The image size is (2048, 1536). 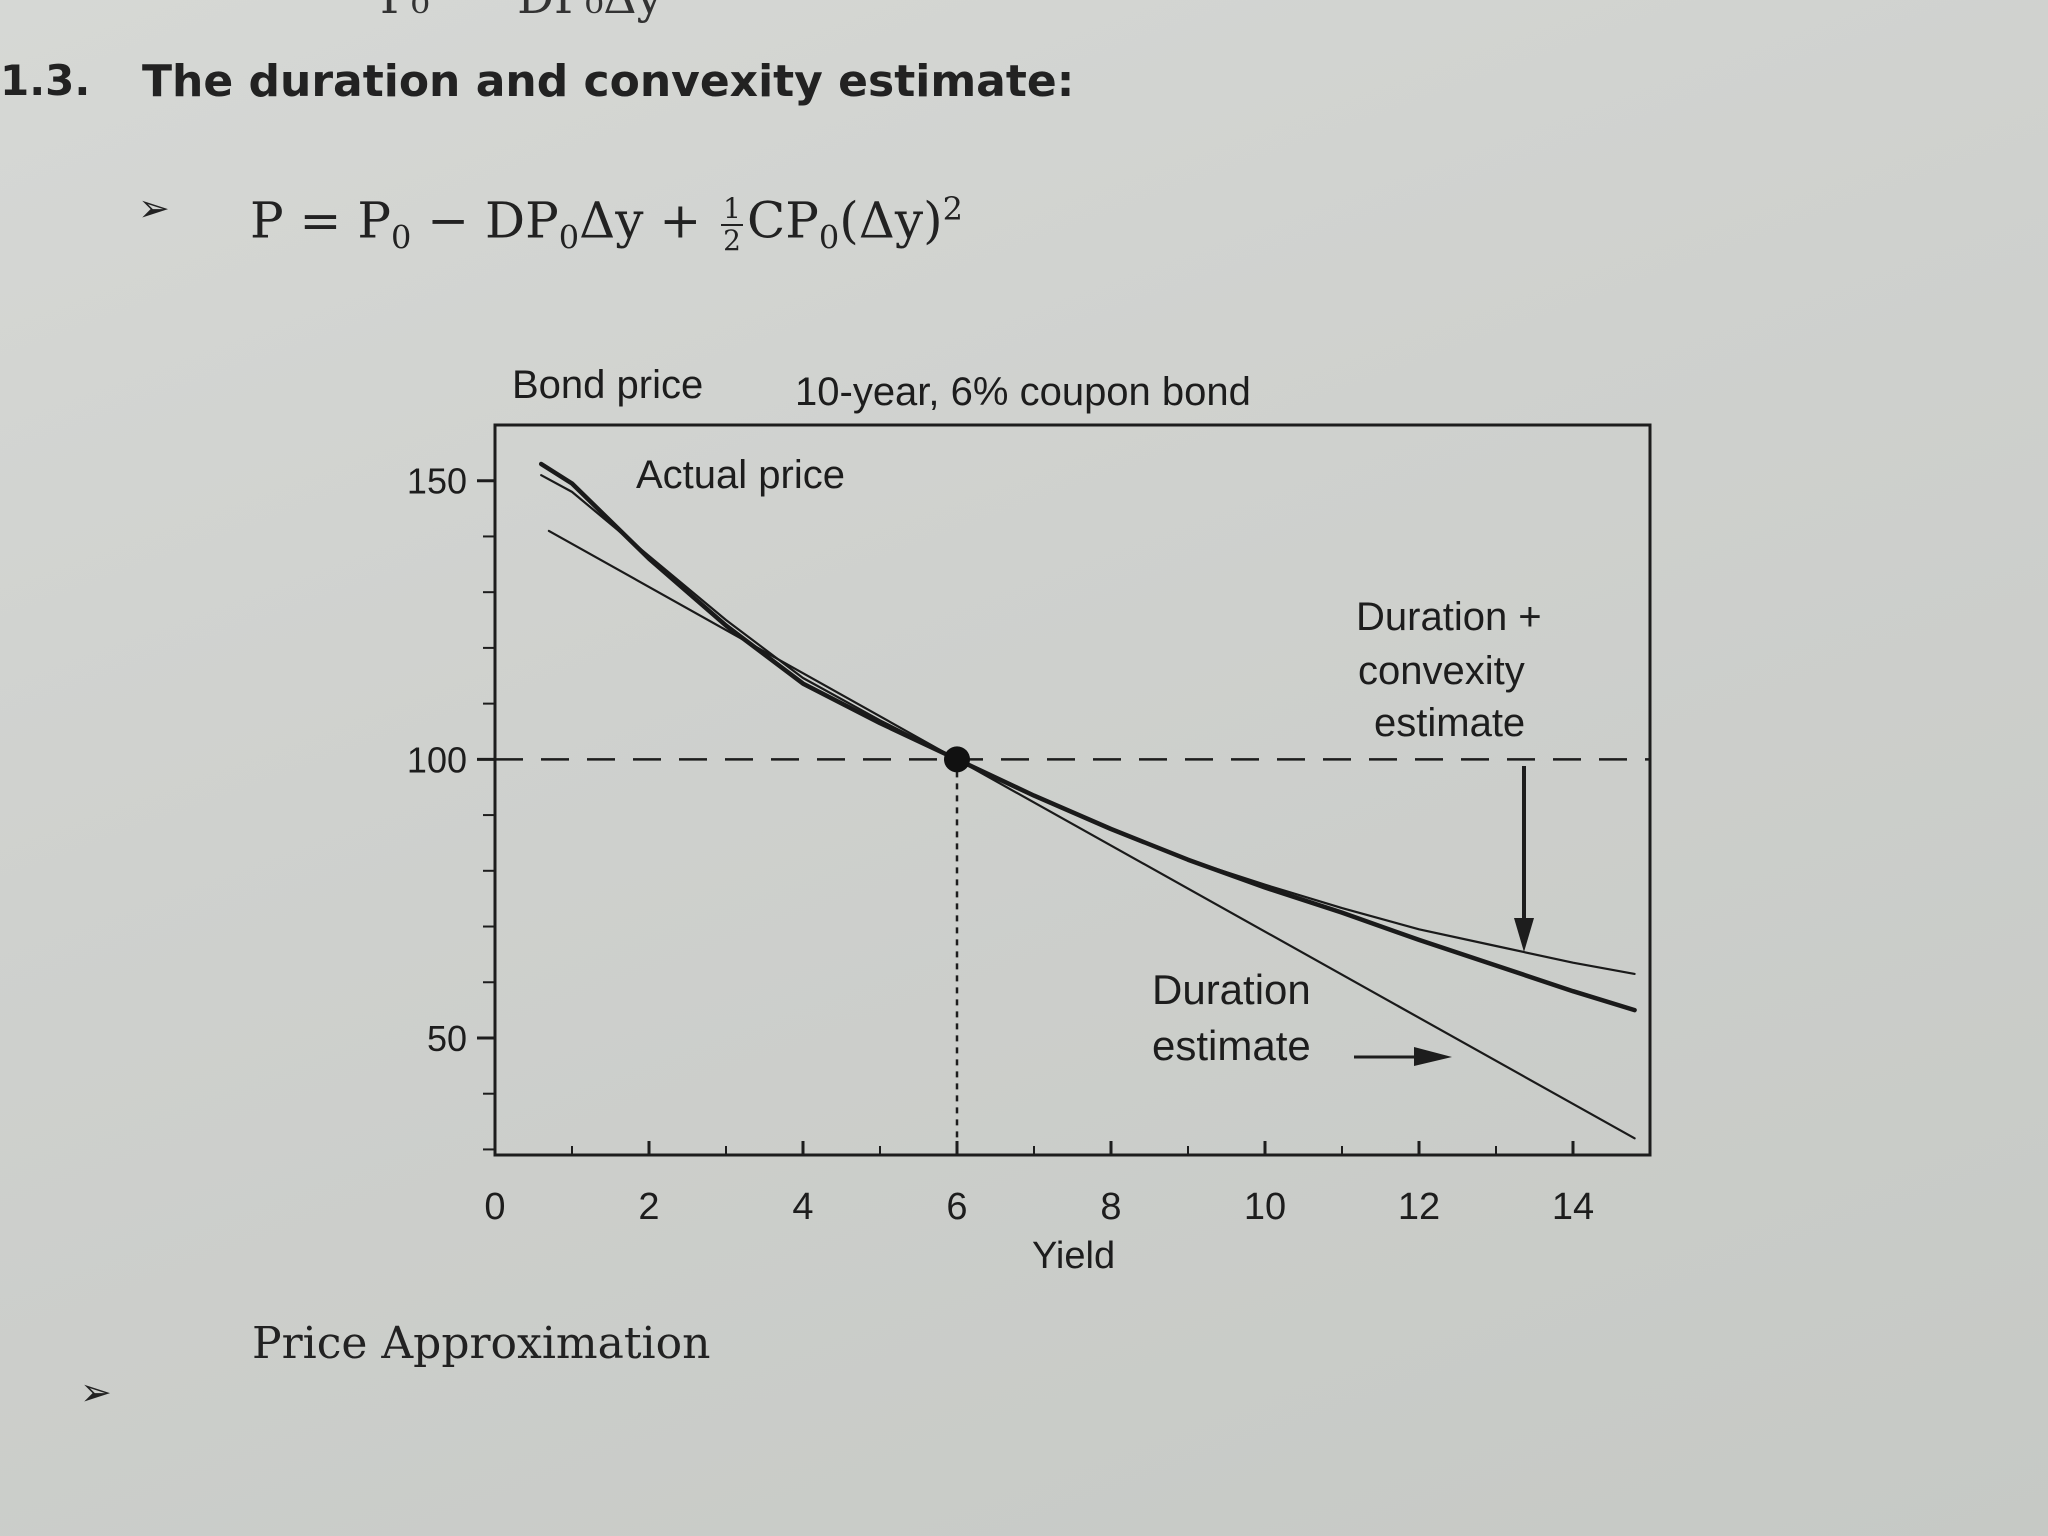 What do you see at coordinates (1449, 617) in the screenshot?
I see `annotation-duration-convexity-1: Duration +` at bounding box center [1449, 617].